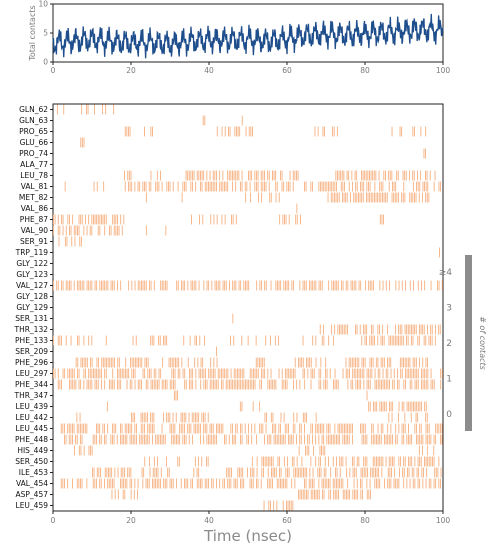  What do you see at coordinates (32, 296) in the screenshot?
I see `residue-label: GLY_128` at bounding box center [32, 296].